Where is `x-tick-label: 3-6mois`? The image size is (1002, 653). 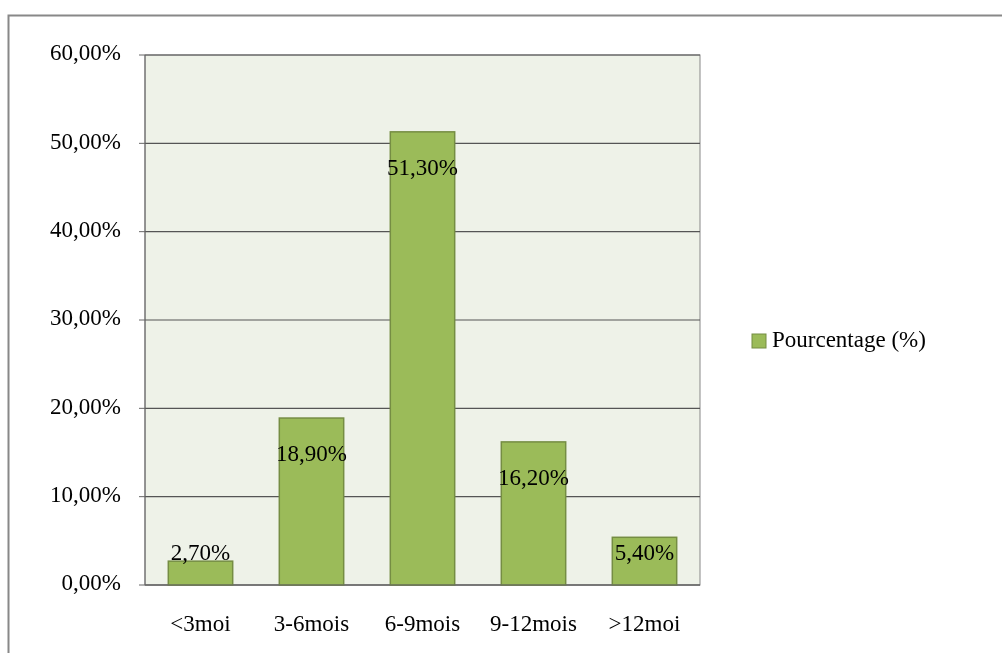 x-tick-label: 3-6mois is located at coordinates (311, 623).